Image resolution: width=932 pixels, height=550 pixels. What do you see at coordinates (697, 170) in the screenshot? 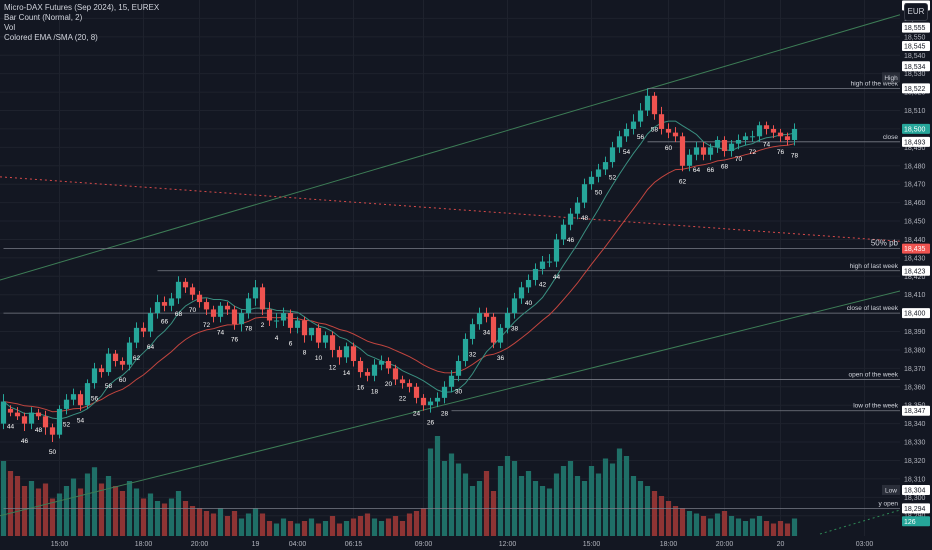
I see `bar-count-label: 64` at bounding box center [697, 170].